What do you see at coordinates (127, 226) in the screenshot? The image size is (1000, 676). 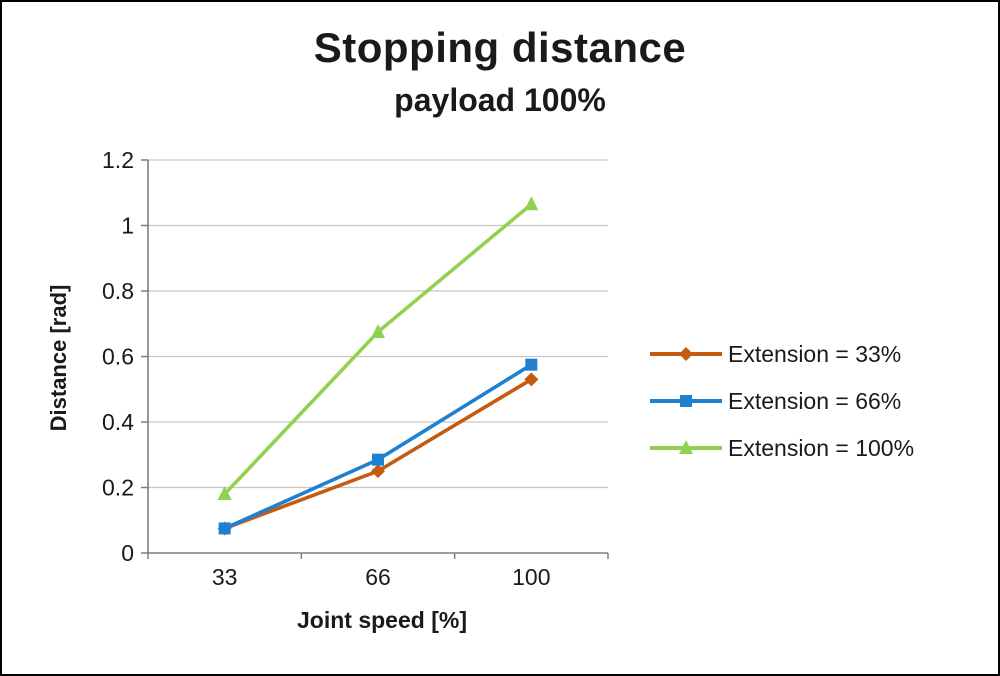 I see `y-tick-label: 1` at bounding box center [127, 226].